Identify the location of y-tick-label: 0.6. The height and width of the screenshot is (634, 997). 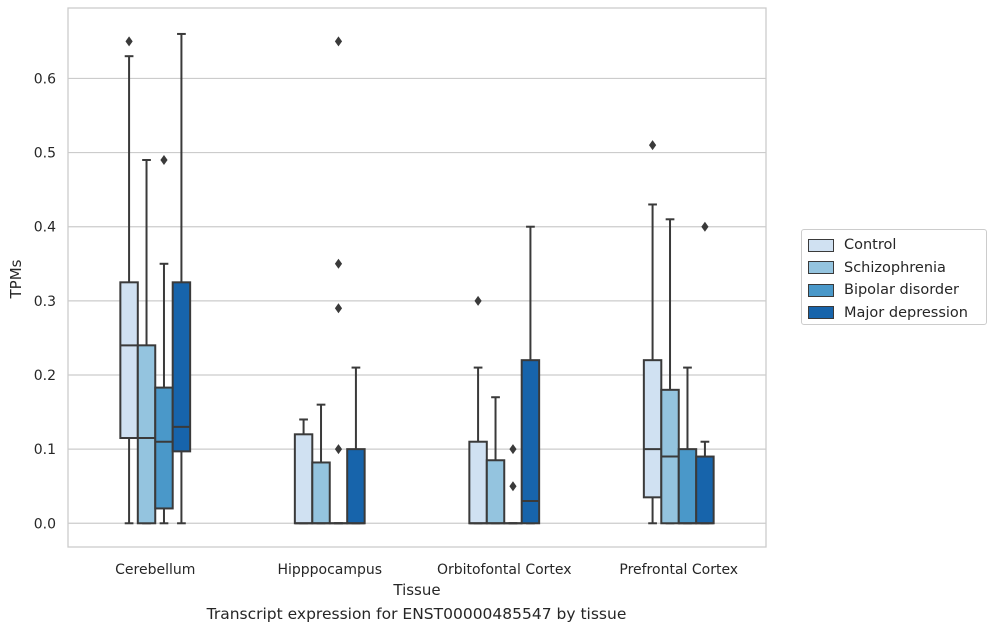
(45, 79).